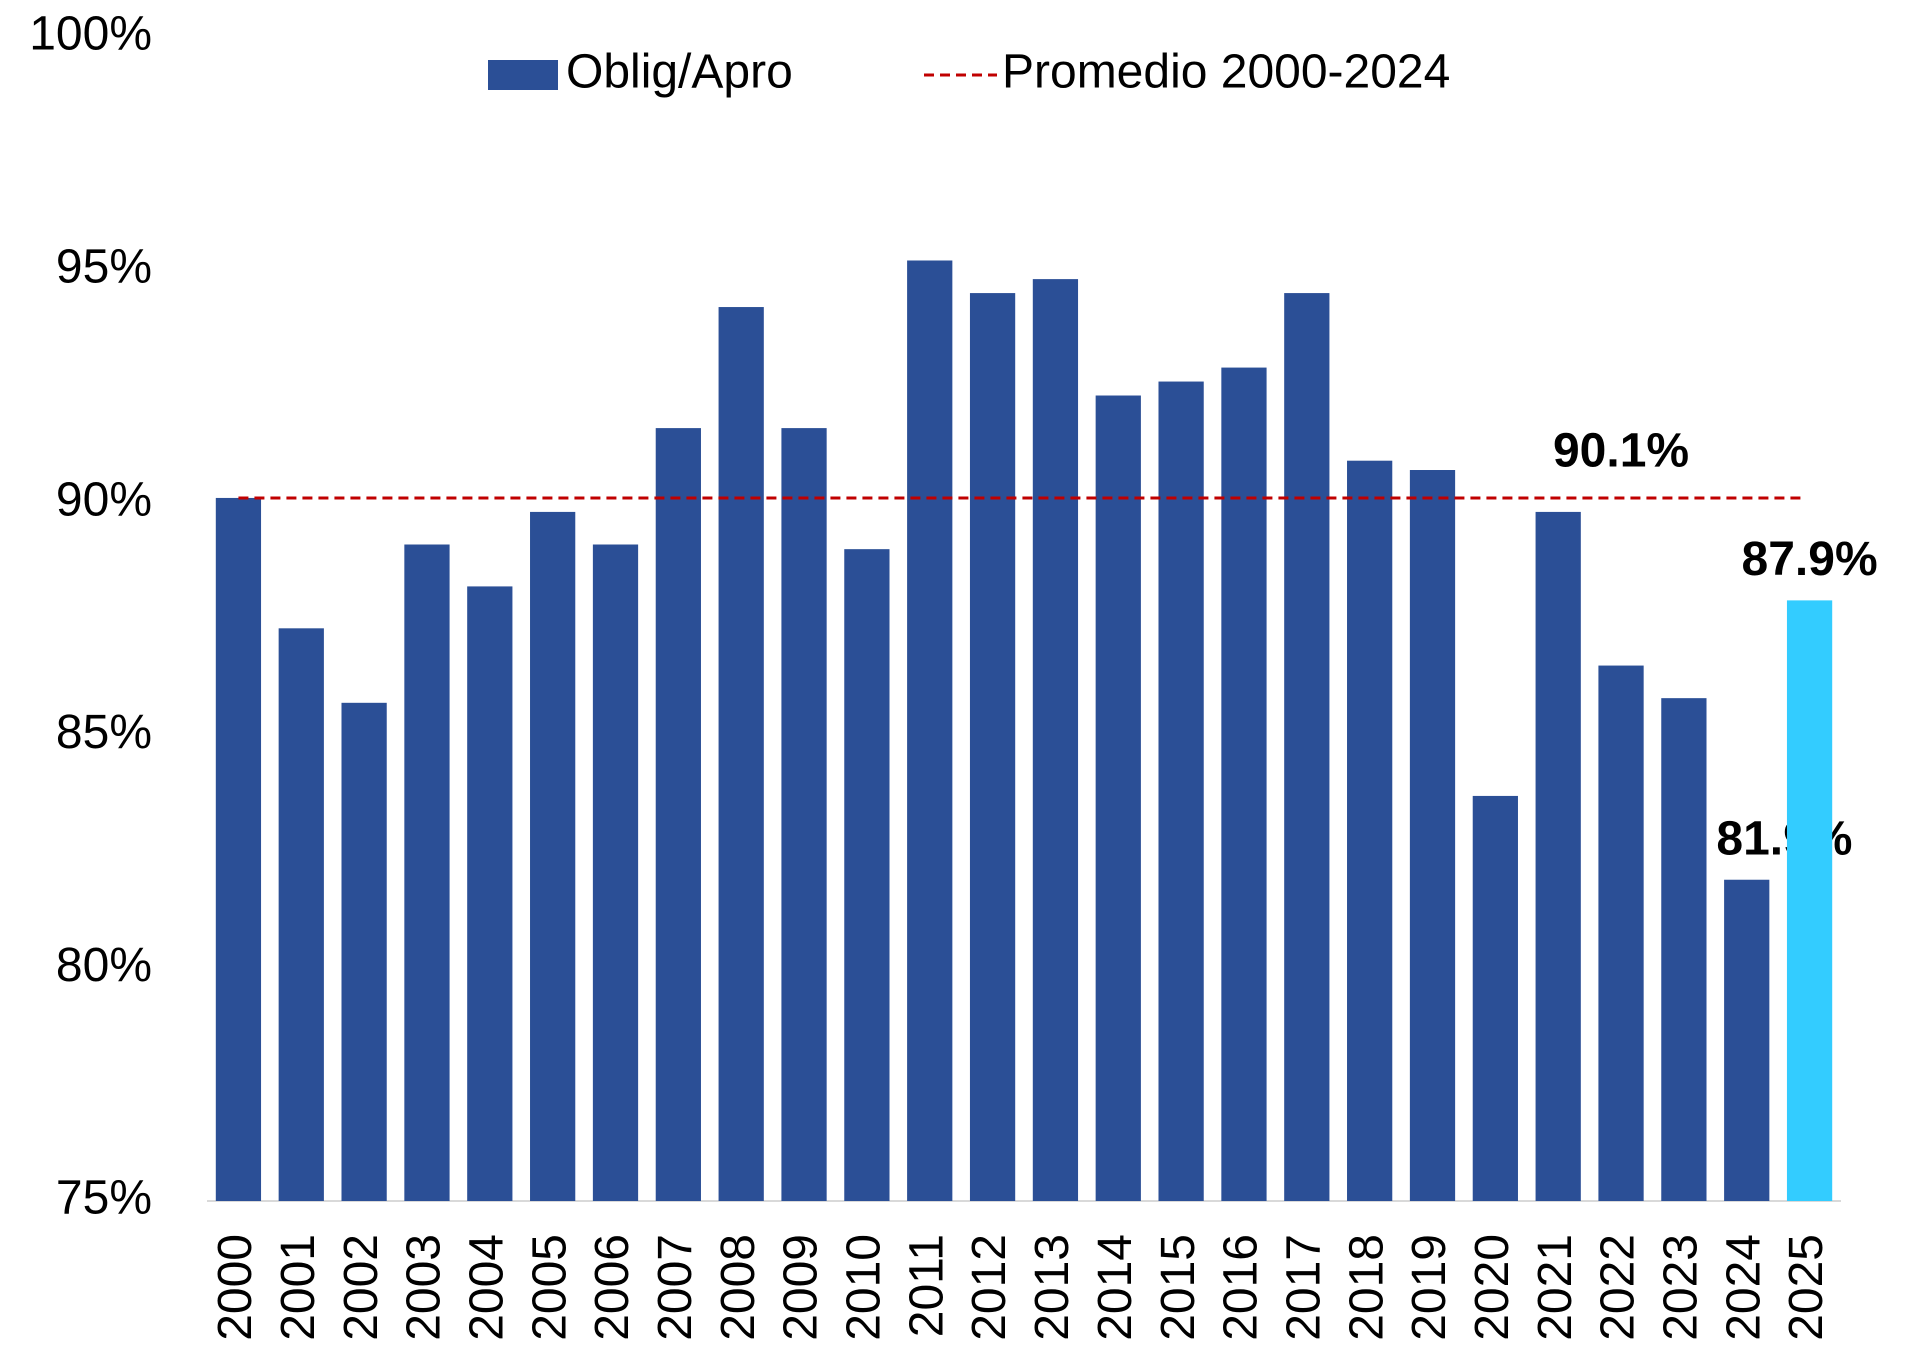 This screenshot has width=1909, height=1355. Describe the element at coordinates (1115, 1287) in the screenshot. I see `x-tick-label: 2014` at that location.